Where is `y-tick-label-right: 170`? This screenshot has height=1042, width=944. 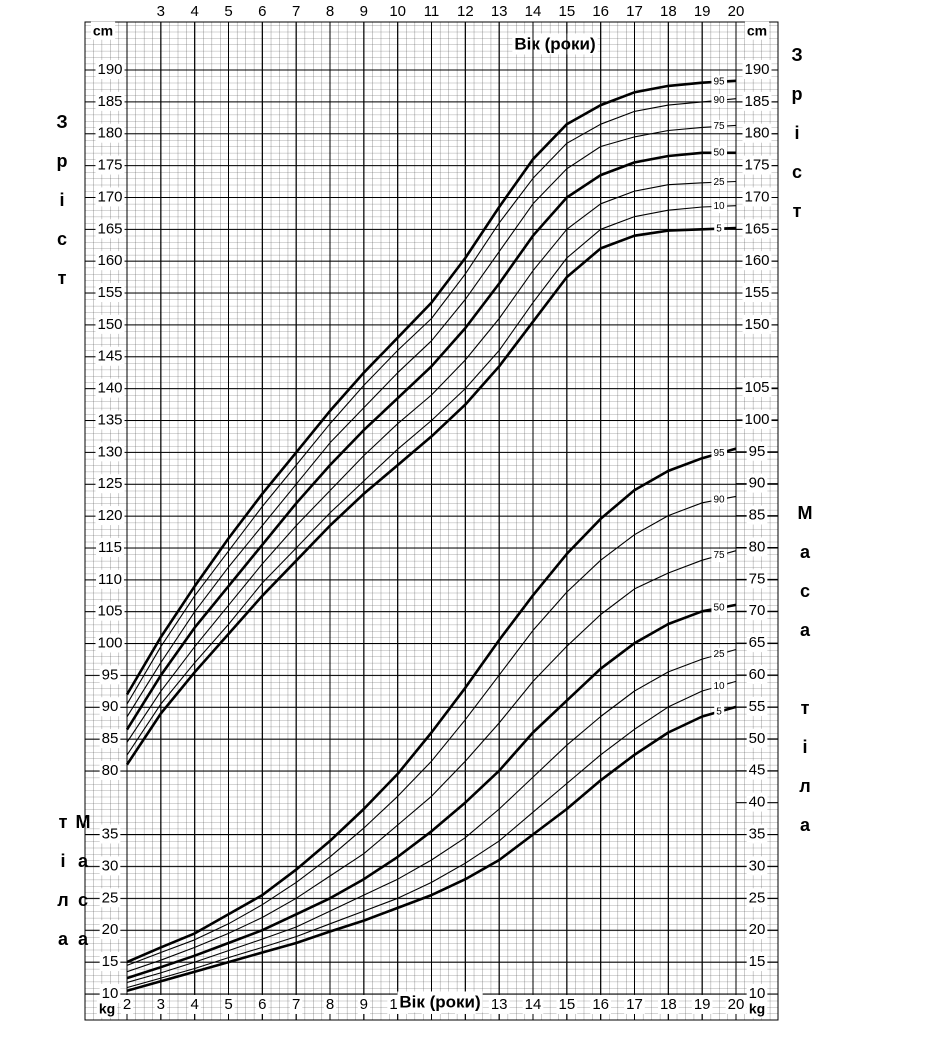 y-tick-label-right: 170 is located at coordinates (756, 196).